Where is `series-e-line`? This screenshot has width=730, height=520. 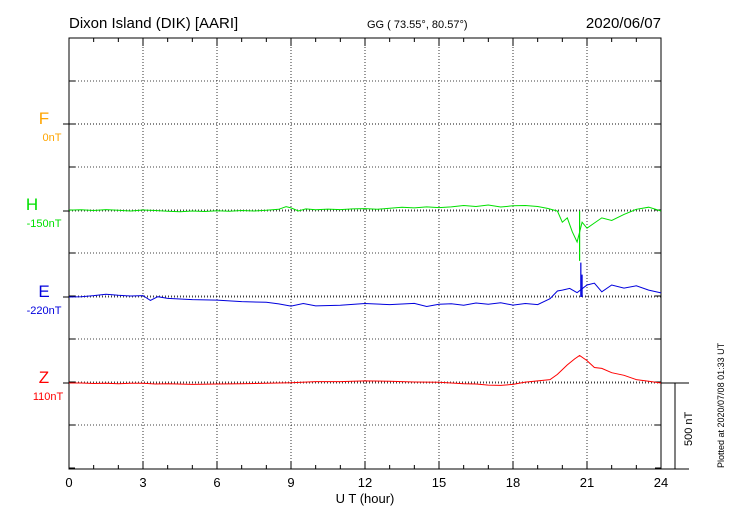
series-e-line is located at coordinates (365, 295).